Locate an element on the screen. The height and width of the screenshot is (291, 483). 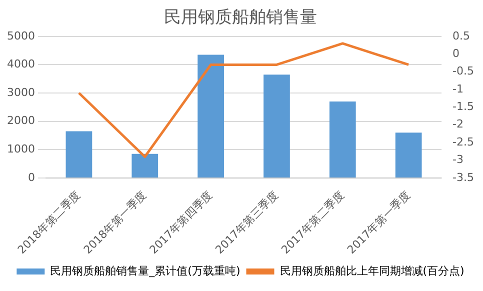
y-tick-label: 2000 is located at coordinates (20, 121).